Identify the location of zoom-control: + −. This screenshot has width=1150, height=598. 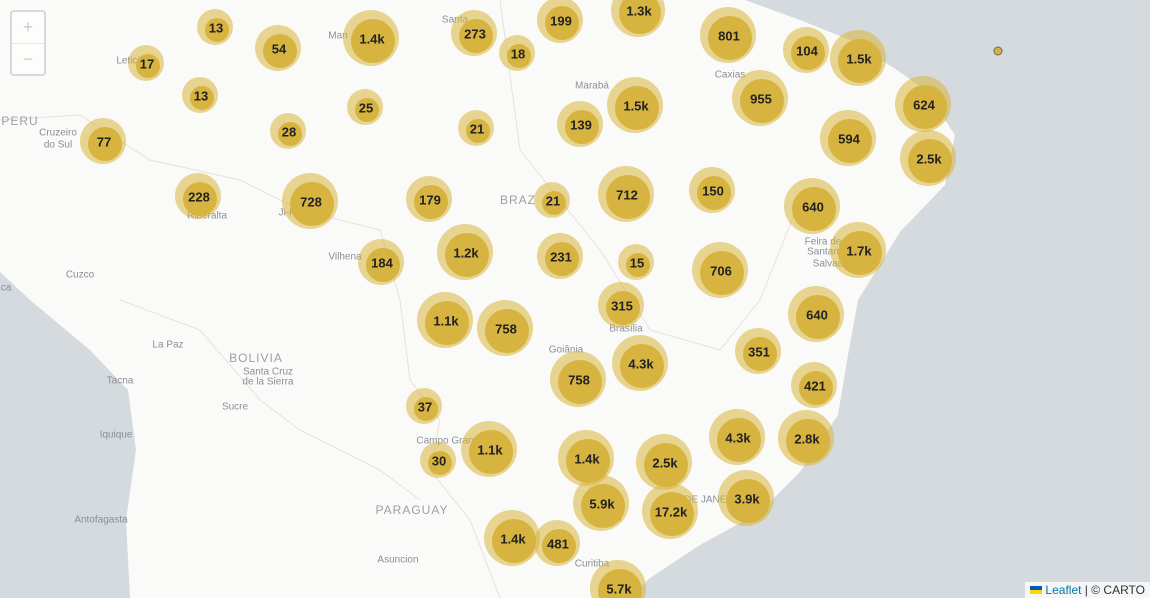
(28, 43).